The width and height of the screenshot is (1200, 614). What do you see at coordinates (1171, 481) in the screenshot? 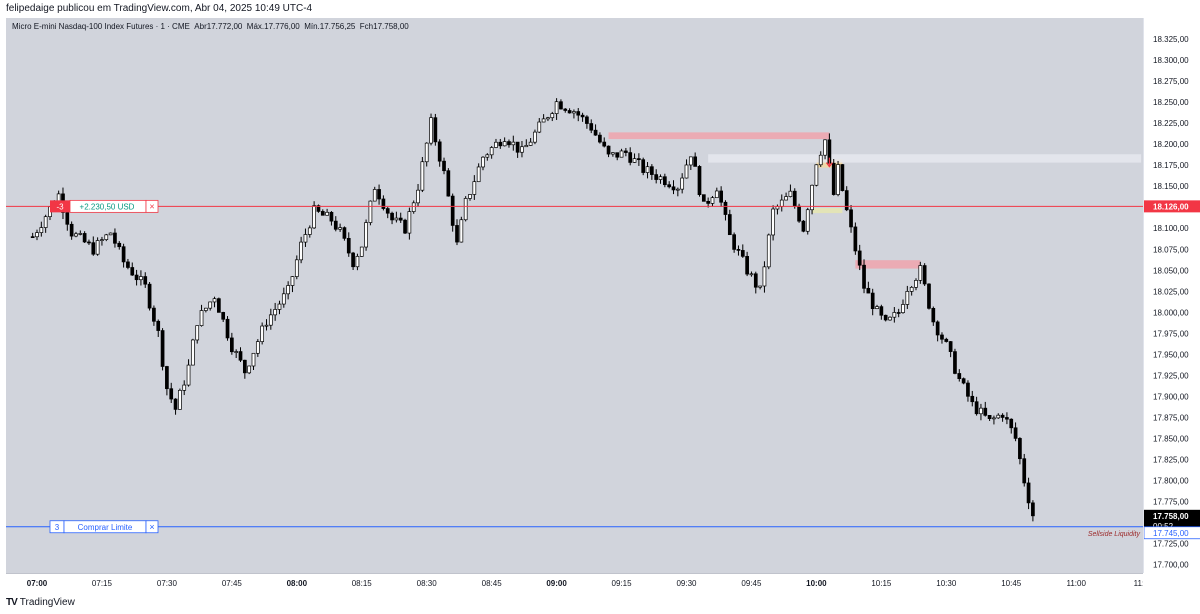
I see `price-tick-label: 17.800,00` at bounding box center [1171, 481].